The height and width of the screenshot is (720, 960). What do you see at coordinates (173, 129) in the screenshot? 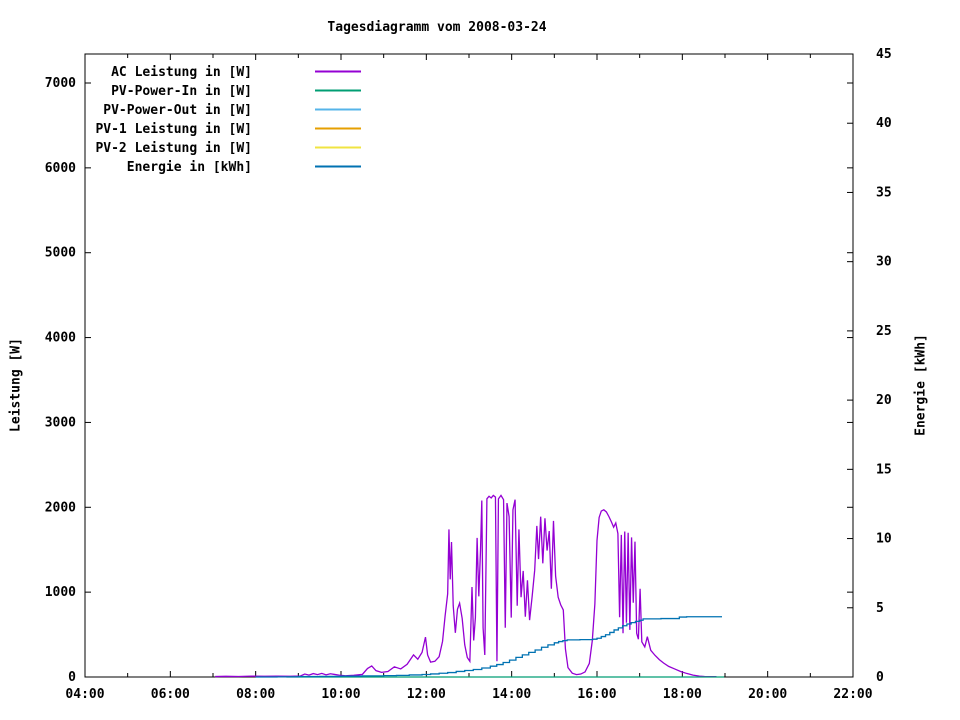
I see `legend-label-pv-1-leistung-in-w: PV-1 Leistung in [W]` at bounding box center [173, 129].